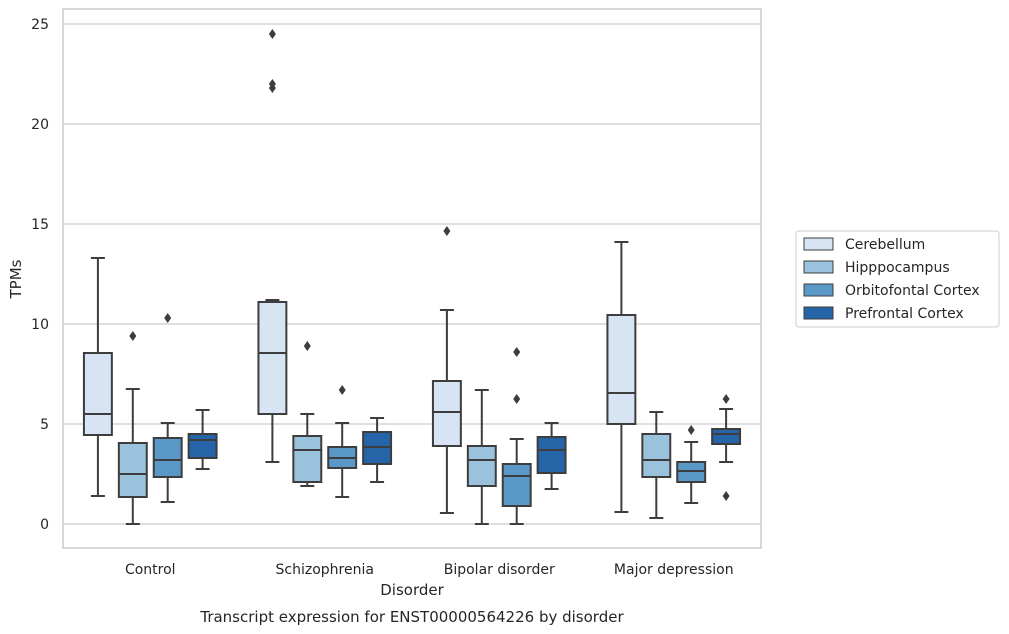  What do you see at coordinates (912, 291) in the screenshot?
I see `legend-label: Orbitofontal Cortex` at bounding box center [912, 291].